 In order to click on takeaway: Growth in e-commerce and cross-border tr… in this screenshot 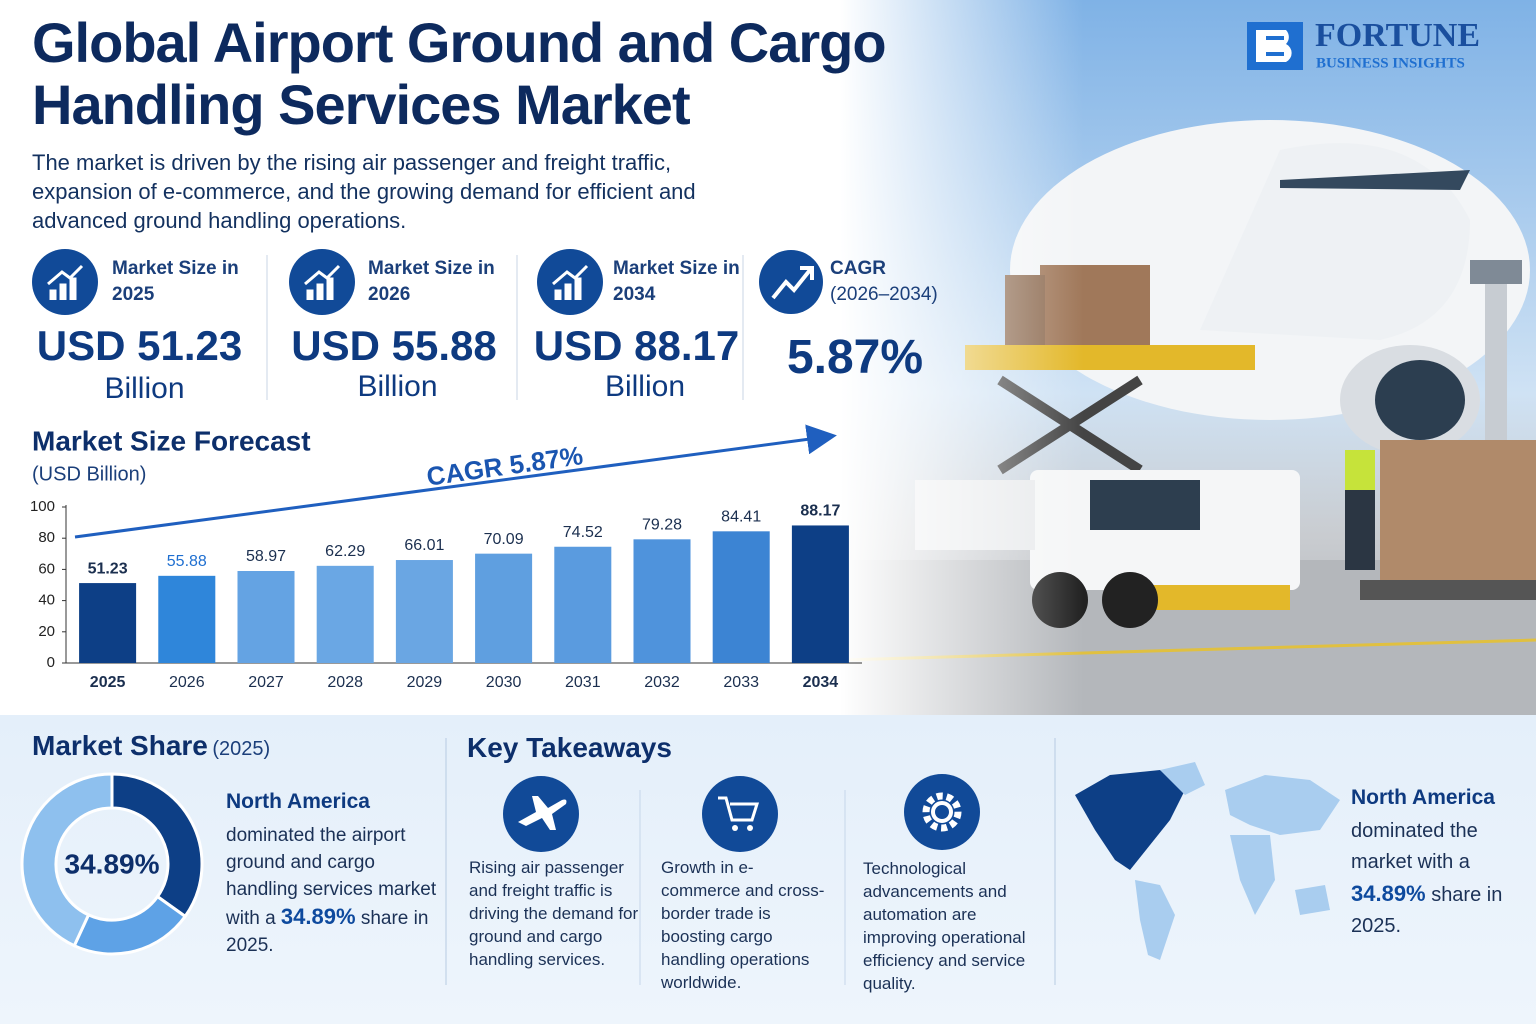, I will do `click(743, 925)`.